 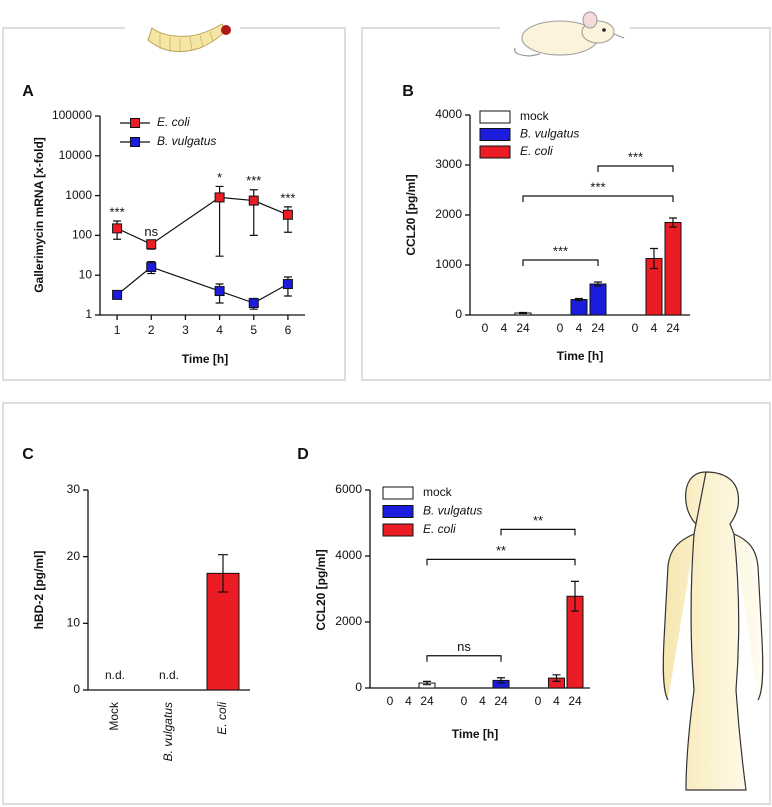 What do you see at coordinates (348, 489) in the screenshot?
I see `y-tick-label: 6000` at bounding box center [348, 489].